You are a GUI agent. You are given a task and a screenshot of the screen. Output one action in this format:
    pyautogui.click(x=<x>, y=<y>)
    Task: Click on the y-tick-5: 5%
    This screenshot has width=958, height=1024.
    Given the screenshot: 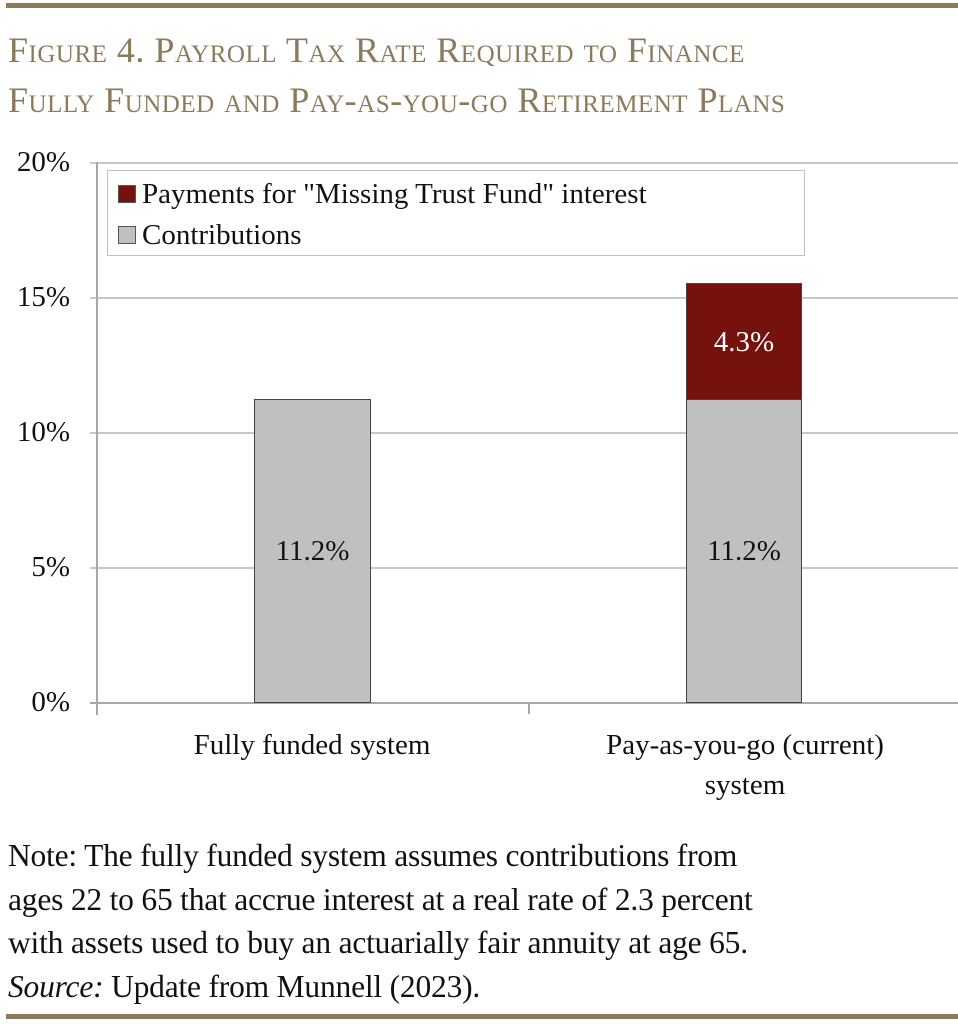 What is the action you would take?
    pyautogui.click(x=50, y=567)
    